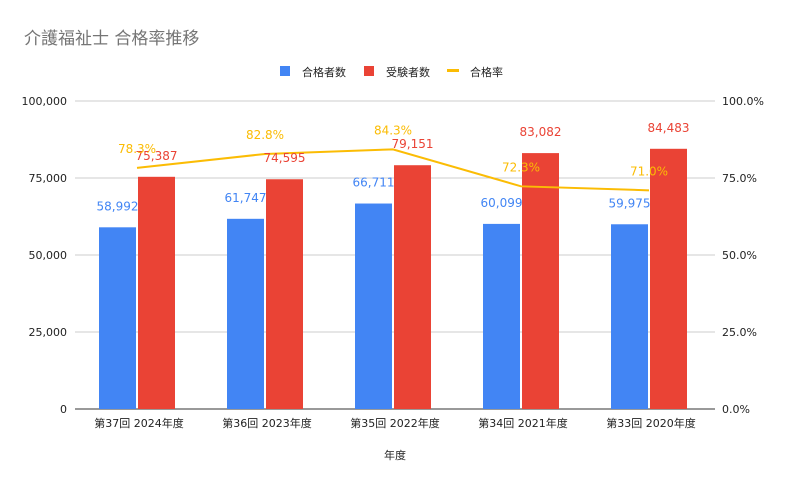 The image size is (786, 490). I want to click on data-label: 82.8%, so click(265, 135).